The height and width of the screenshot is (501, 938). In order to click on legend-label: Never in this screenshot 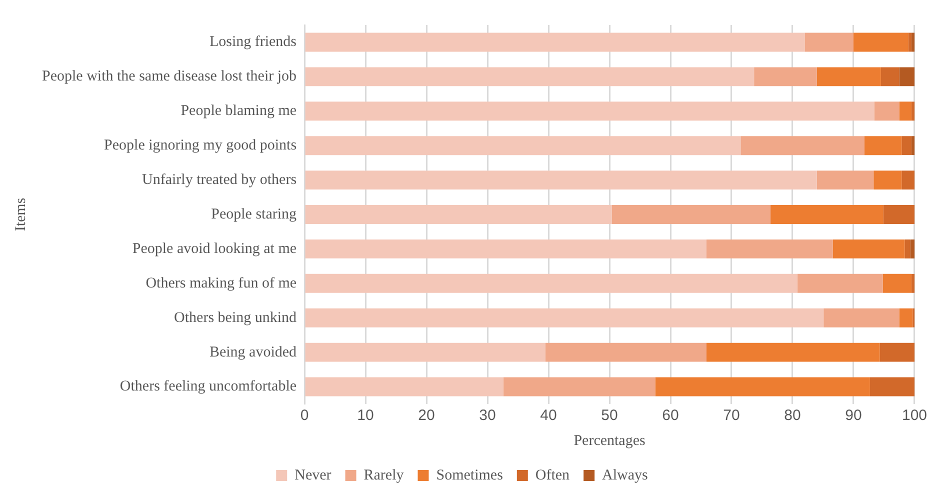, I will do `click(313, 475)`.